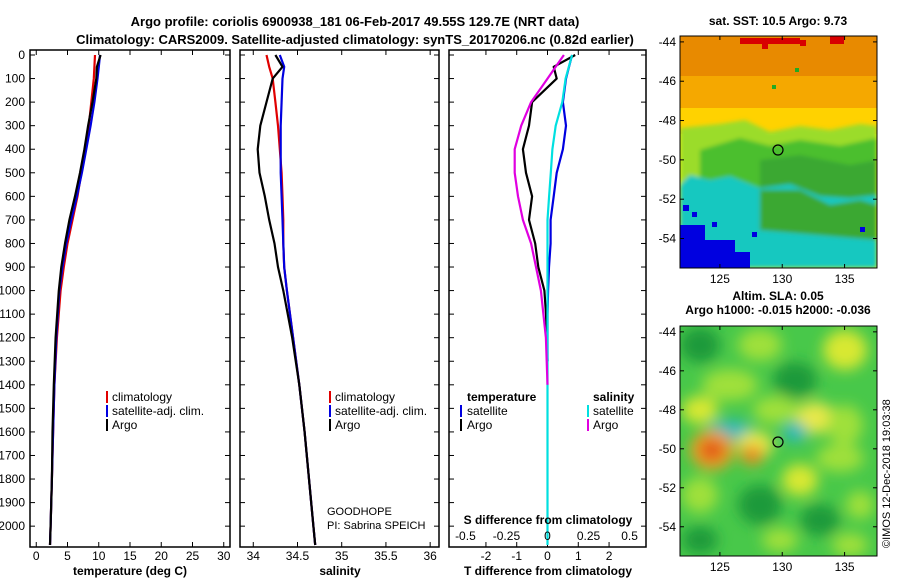 The image size is (900, 580). I want to click on depth-tick-label: 700, so click(15, 220).